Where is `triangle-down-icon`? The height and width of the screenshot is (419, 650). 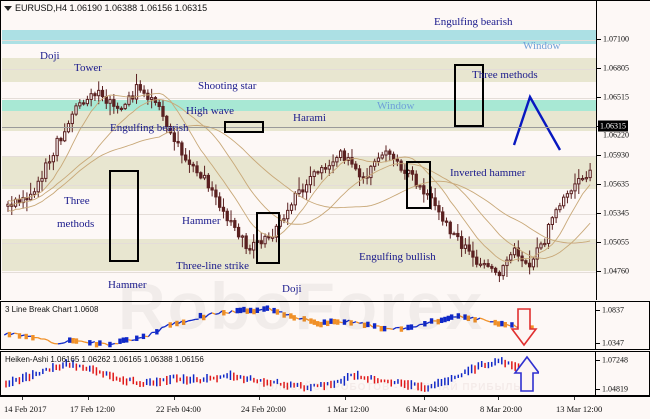
triangle-down-icon is located at coordinates (8, 9).